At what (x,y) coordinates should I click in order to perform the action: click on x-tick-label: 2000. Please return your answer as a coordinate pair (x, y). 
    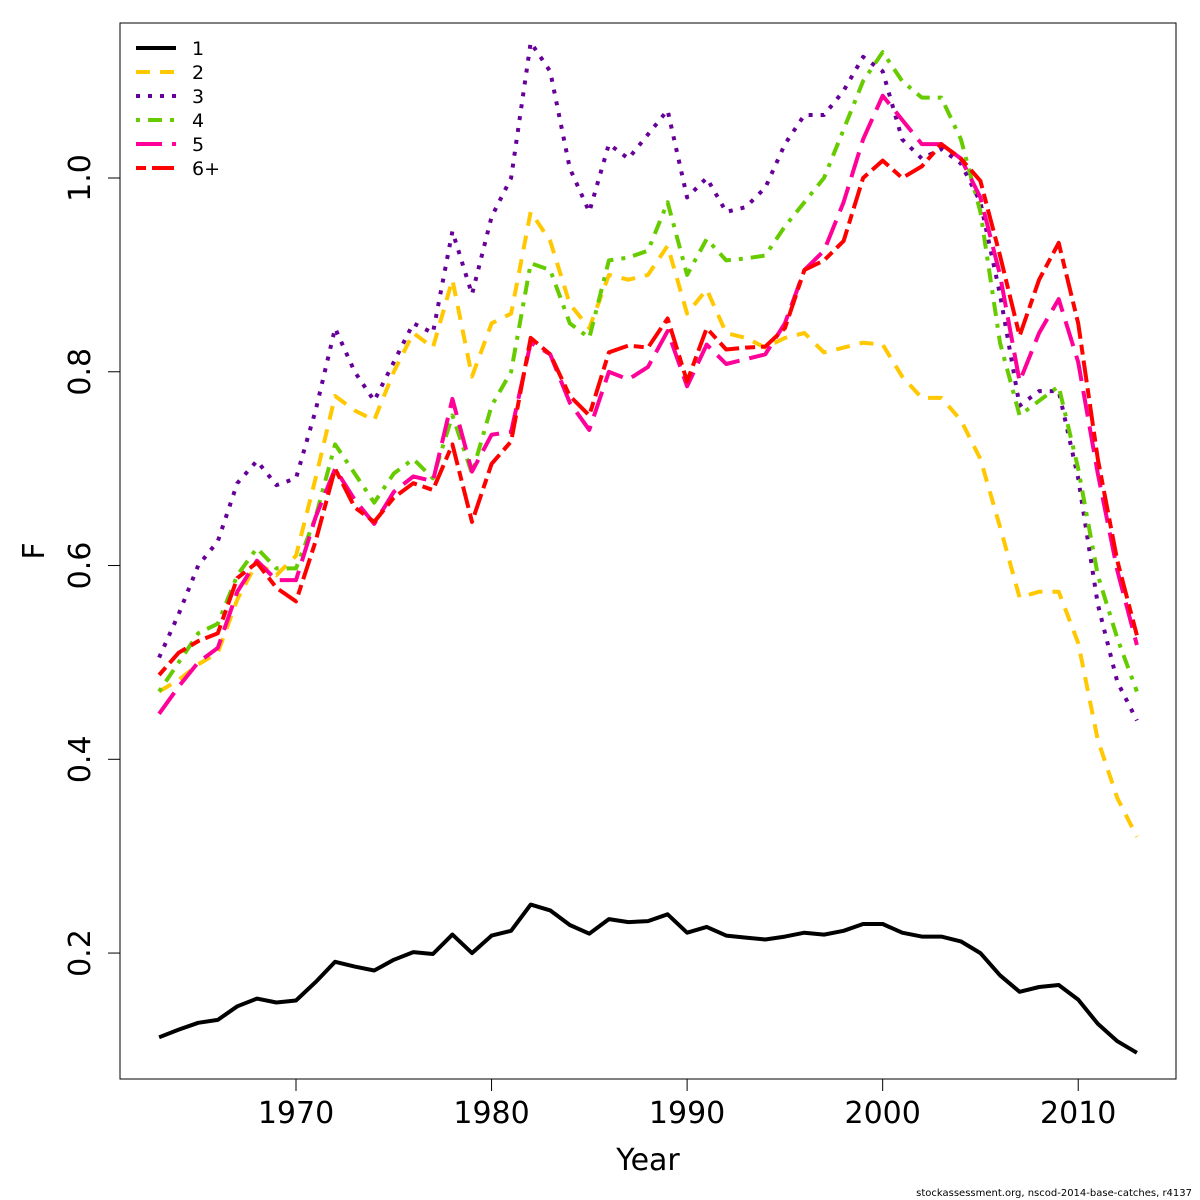
    Looking at the image, I should click on (882, 1113).